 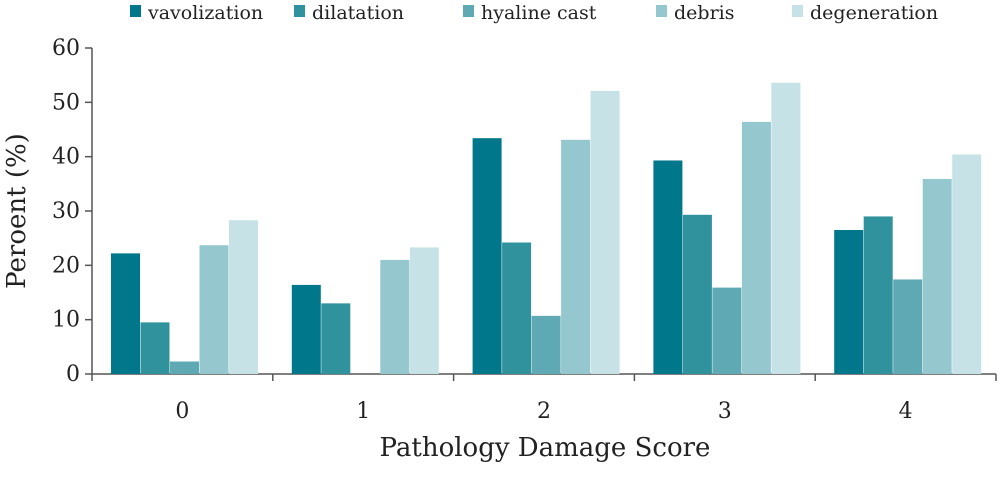 What do you see at coordinates (545, 448) in the screenshot?
I see `x-axis-title: Pathology Damage Score` at bounding box center [545, 448].